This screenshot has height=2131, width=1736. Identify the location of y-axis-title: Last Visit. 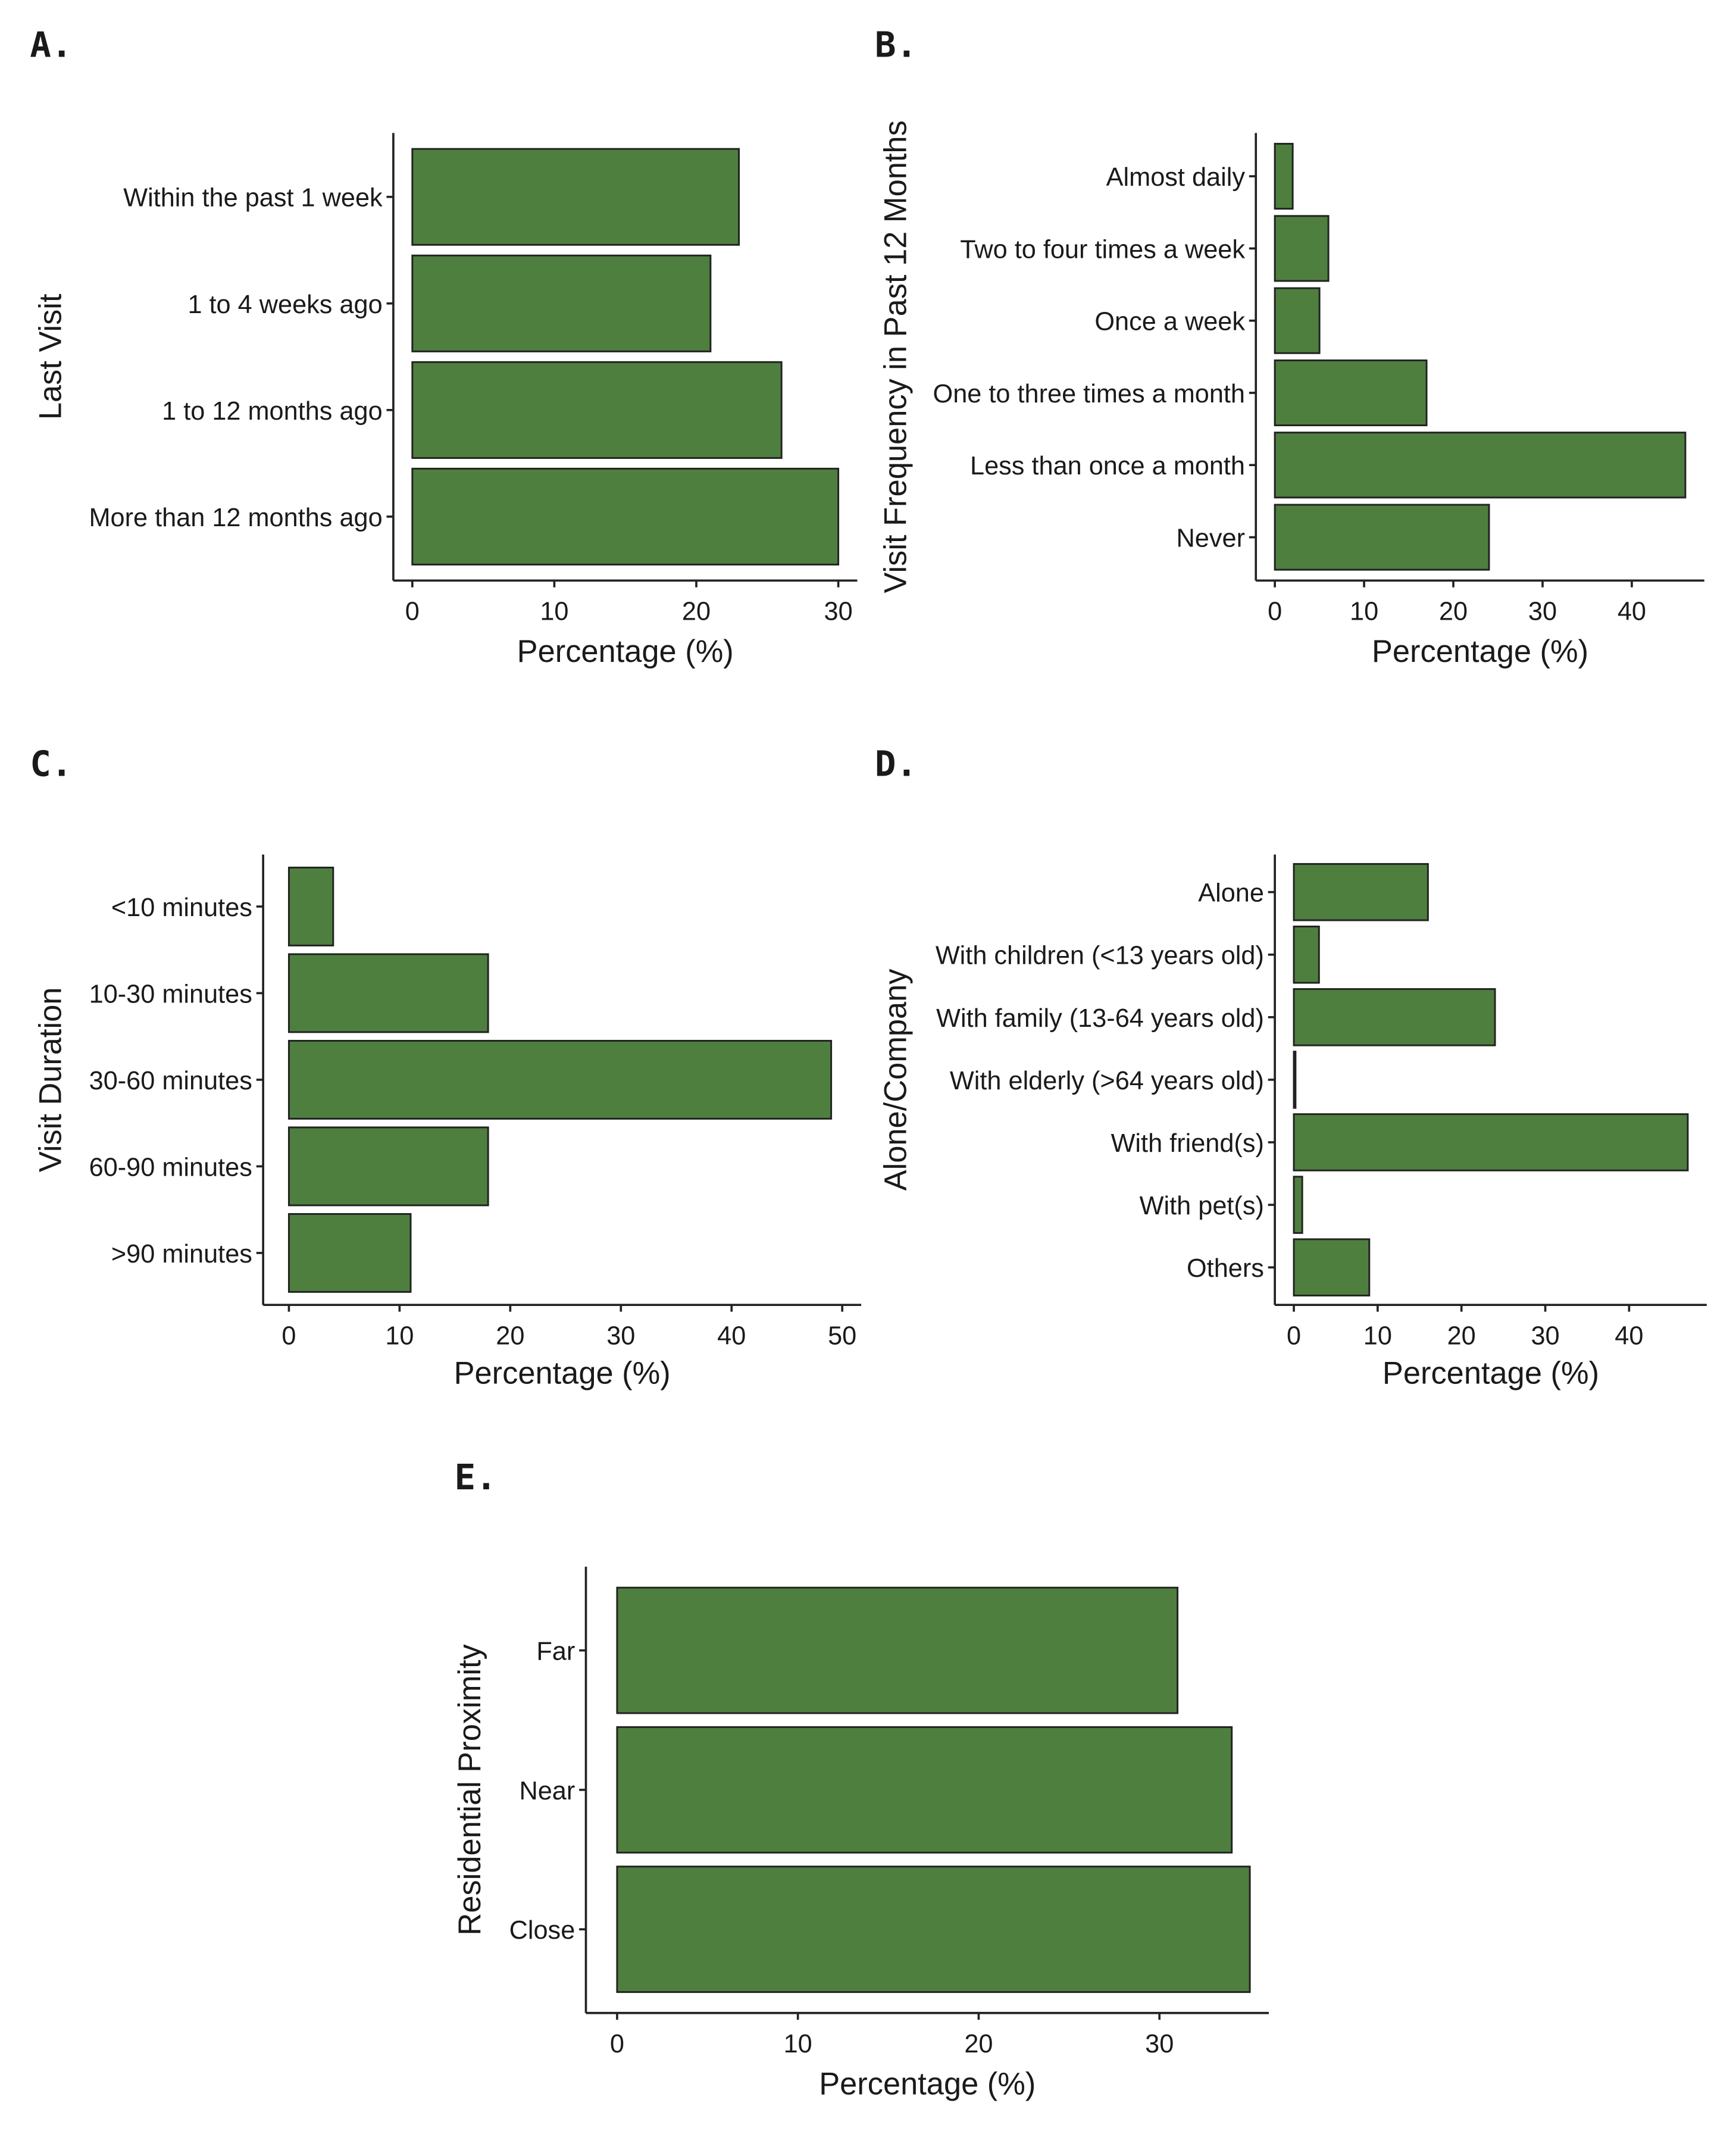
(51, 356).